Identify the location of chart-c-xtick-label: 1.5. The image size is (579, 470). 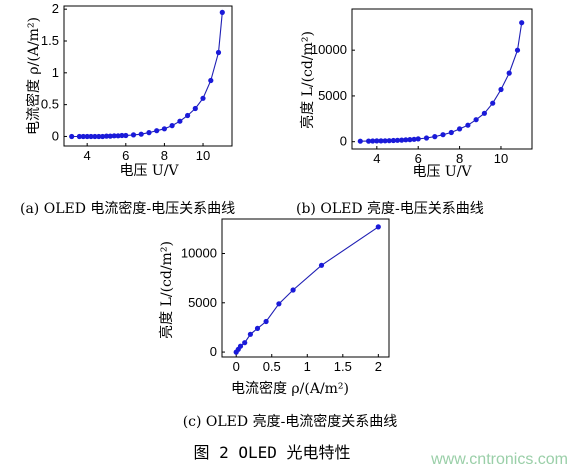
(343, 366).